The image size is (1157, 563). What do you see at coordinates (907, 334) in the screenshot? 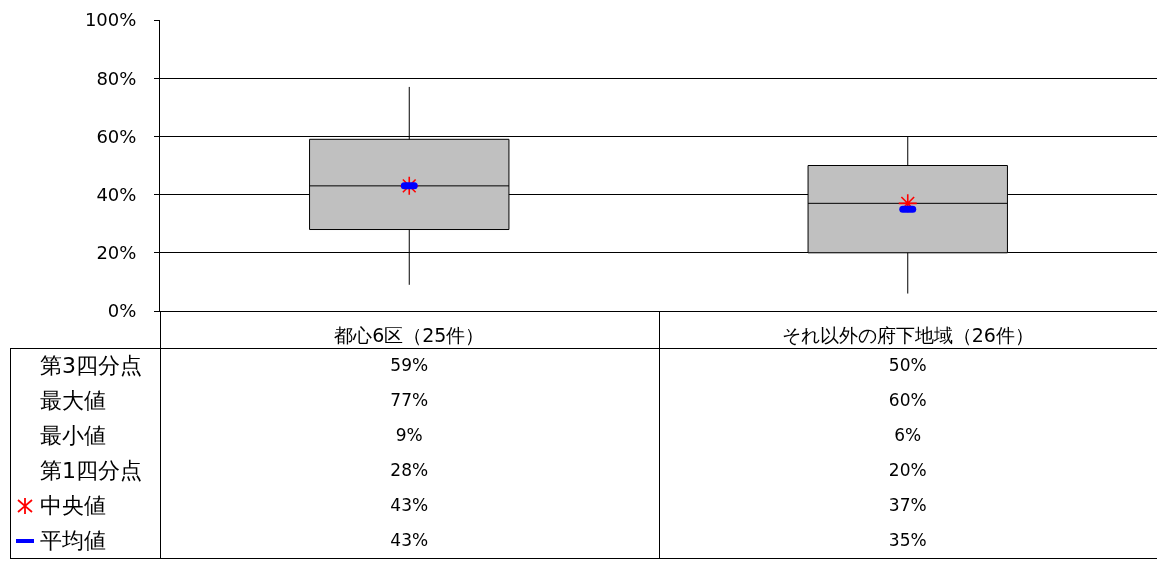
I see `x-tick-label: それ以外の府下地域（26件）` at bounding box center [907, 334].